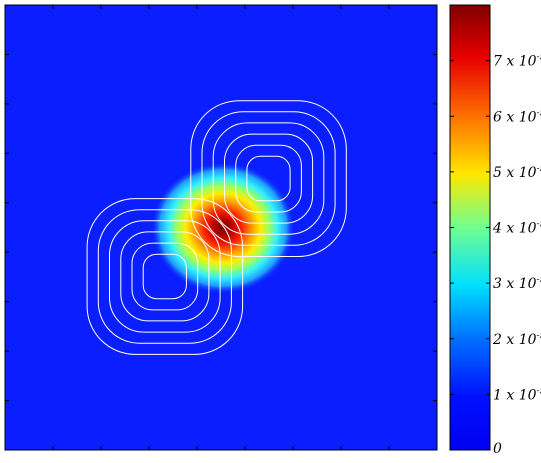  What do you see at coordinates (517, 172) in the screenshot?
I see `colorbar-tick-label-5: 5 x 10⁻⁵` at bounding box center [517, 172].